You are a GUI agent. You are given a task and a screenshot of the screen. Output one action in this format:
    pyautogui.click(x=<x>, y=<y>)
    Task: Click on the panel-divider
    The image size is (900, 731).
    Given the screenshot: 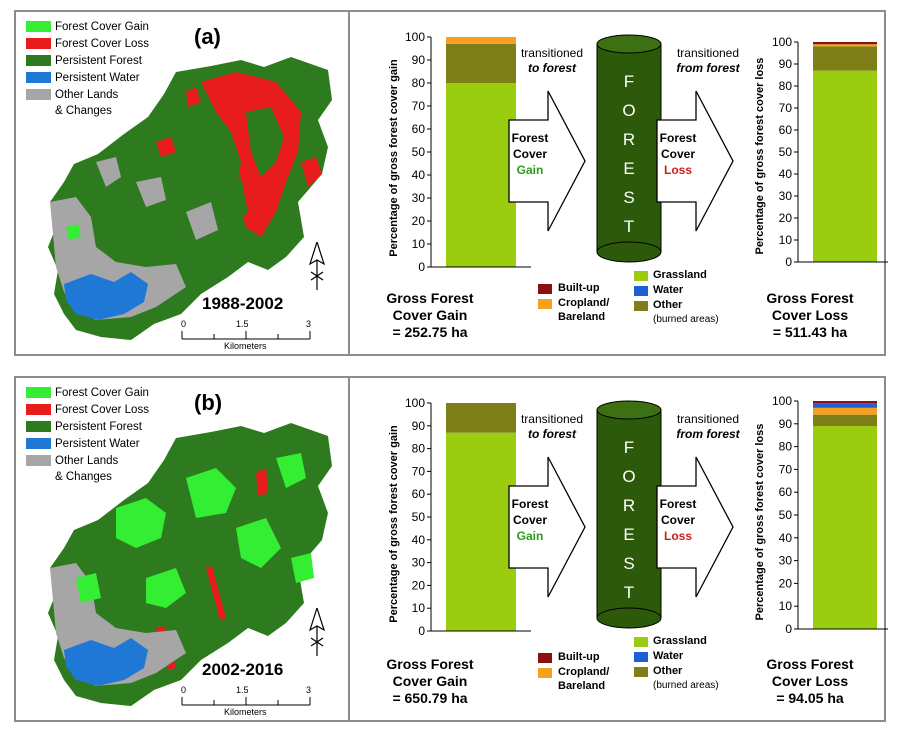 What is the action you would take?
    pyautogui.click(x=349, y=183)
    